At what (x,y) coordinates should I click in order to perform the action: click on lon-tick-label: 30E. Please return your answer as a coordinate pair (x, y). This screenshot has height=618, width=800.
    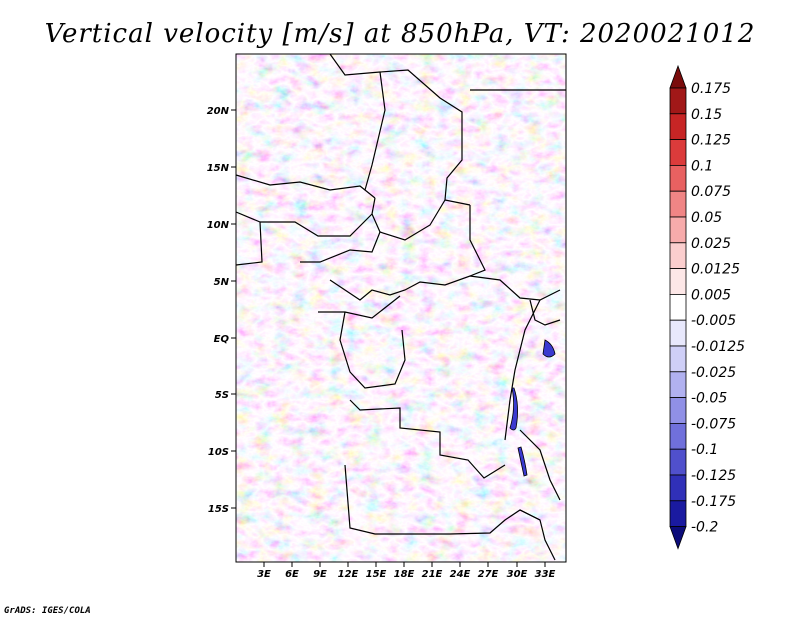
    Looking at the image, I should click on (517, 574).